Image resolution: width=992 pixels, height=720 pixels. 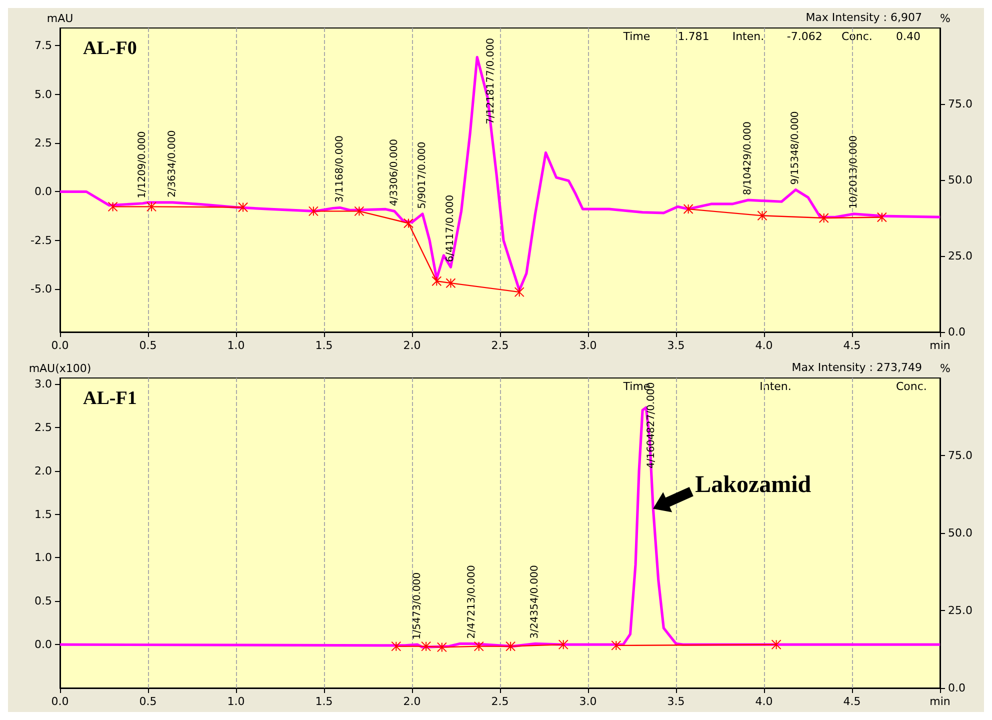 I want to click on data-label: 2/47213/0.000, so click(x=472, y=602).